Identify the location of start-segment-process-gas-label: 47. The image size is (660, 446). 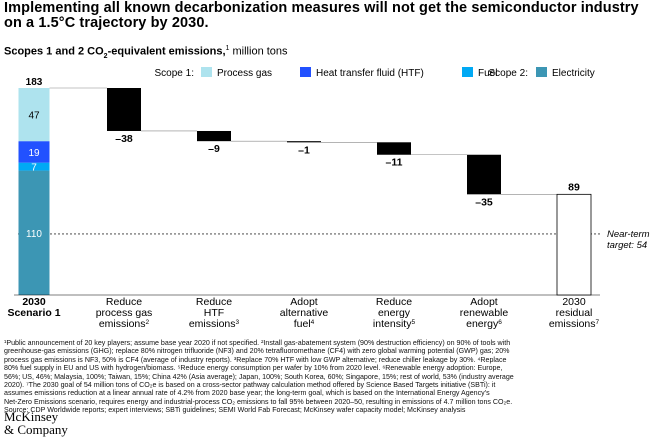
(34, 116).